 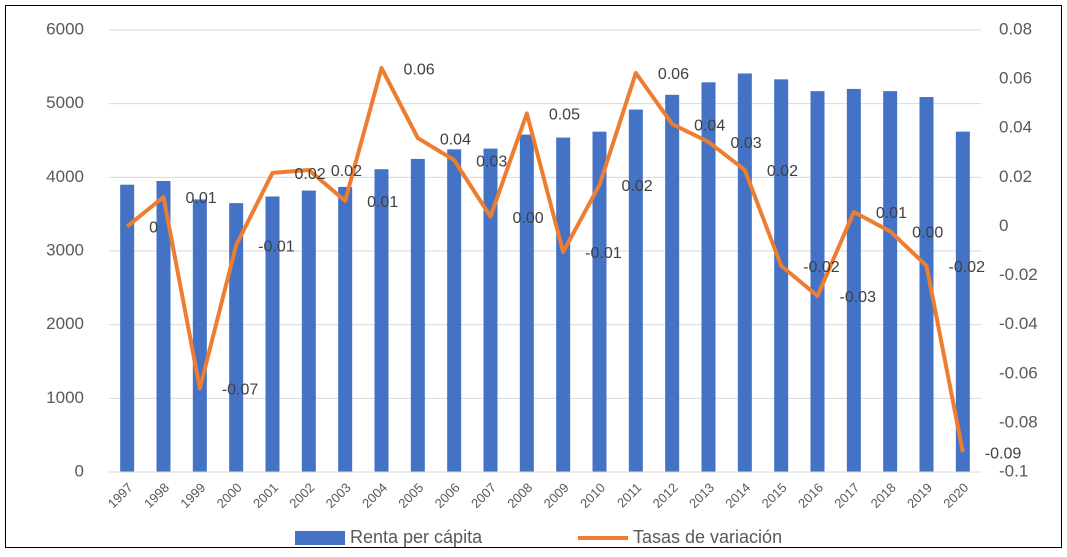 I want to click on y-tick-label: 1000, so click(x=65, y=397).